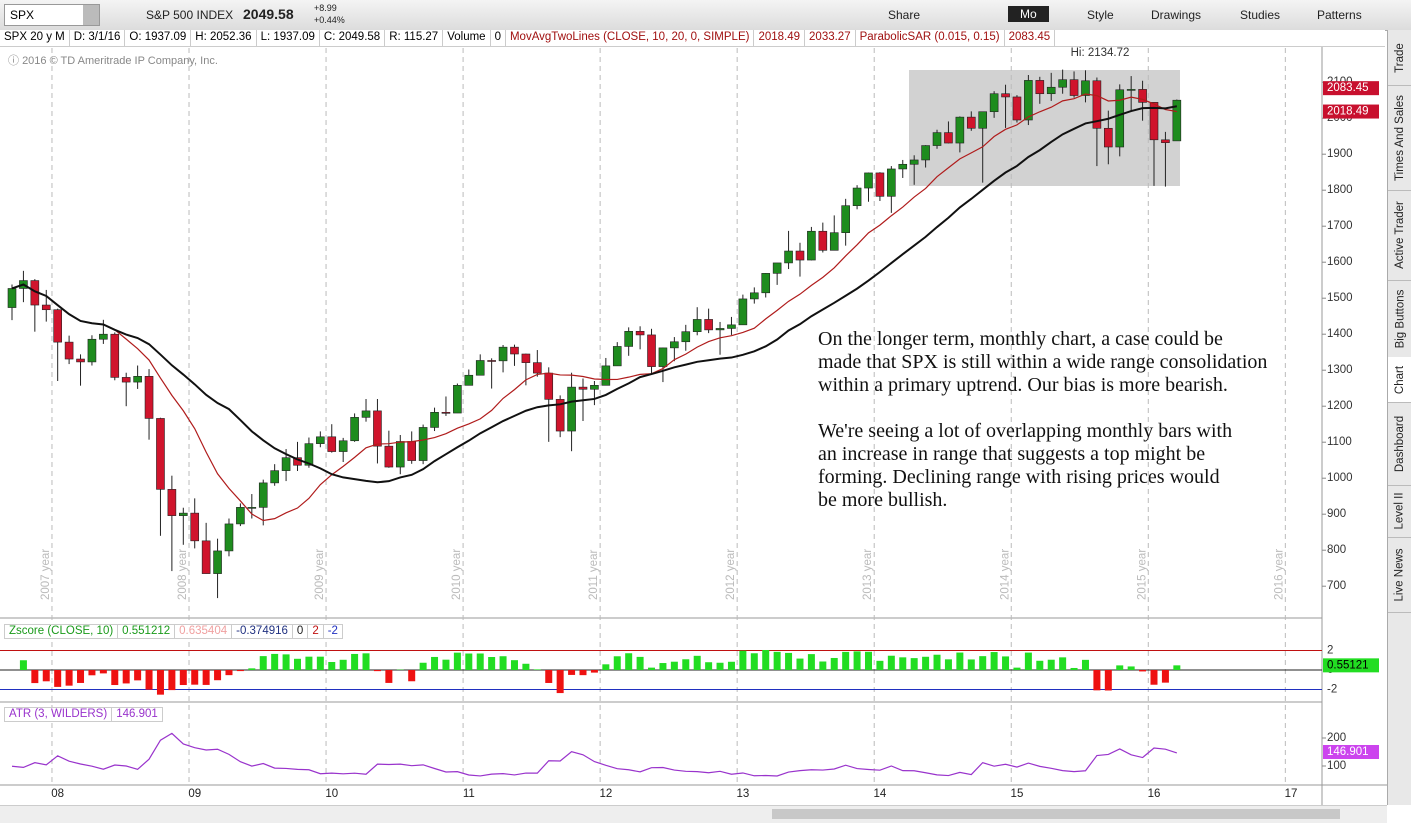  I want to click on info-item: L: 1937.09, so click(288, 38).